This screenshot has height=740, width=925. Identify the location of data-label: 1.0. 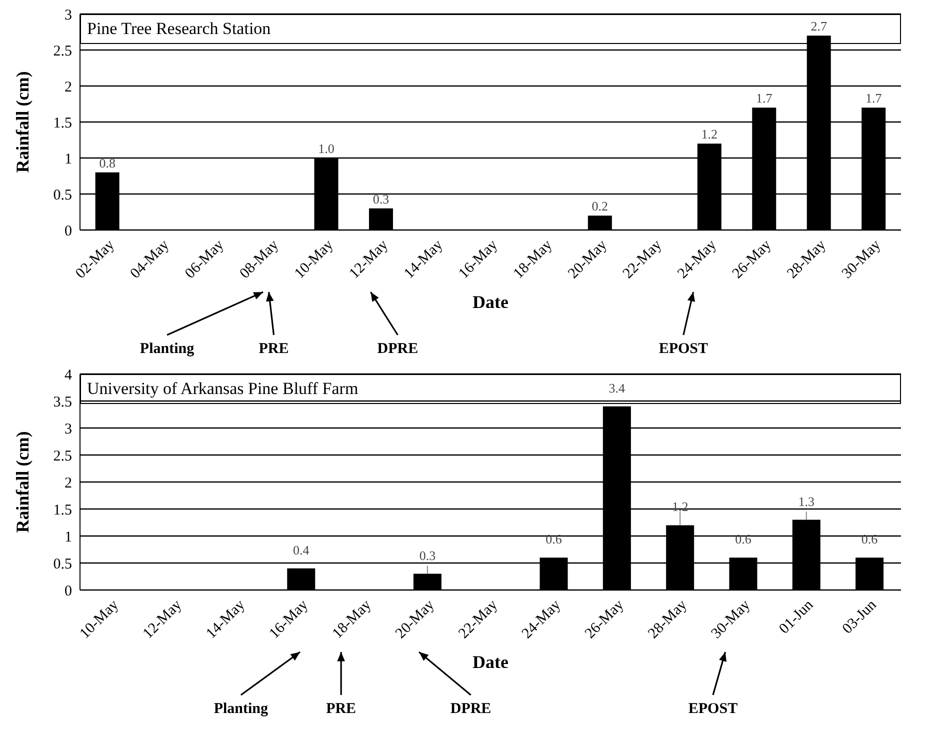
(326, 148).